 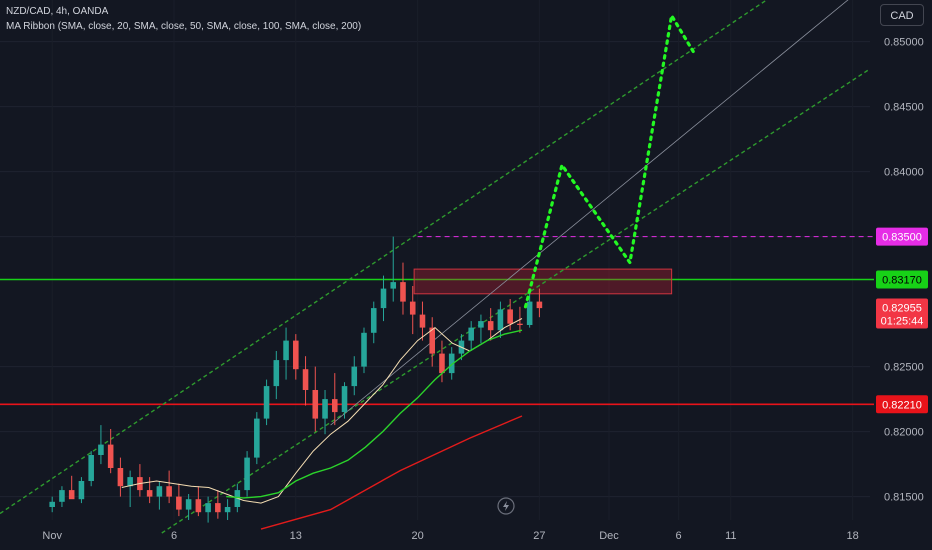 I want to click on y-tick-label: 0.84500, so click(x=904, y=108).